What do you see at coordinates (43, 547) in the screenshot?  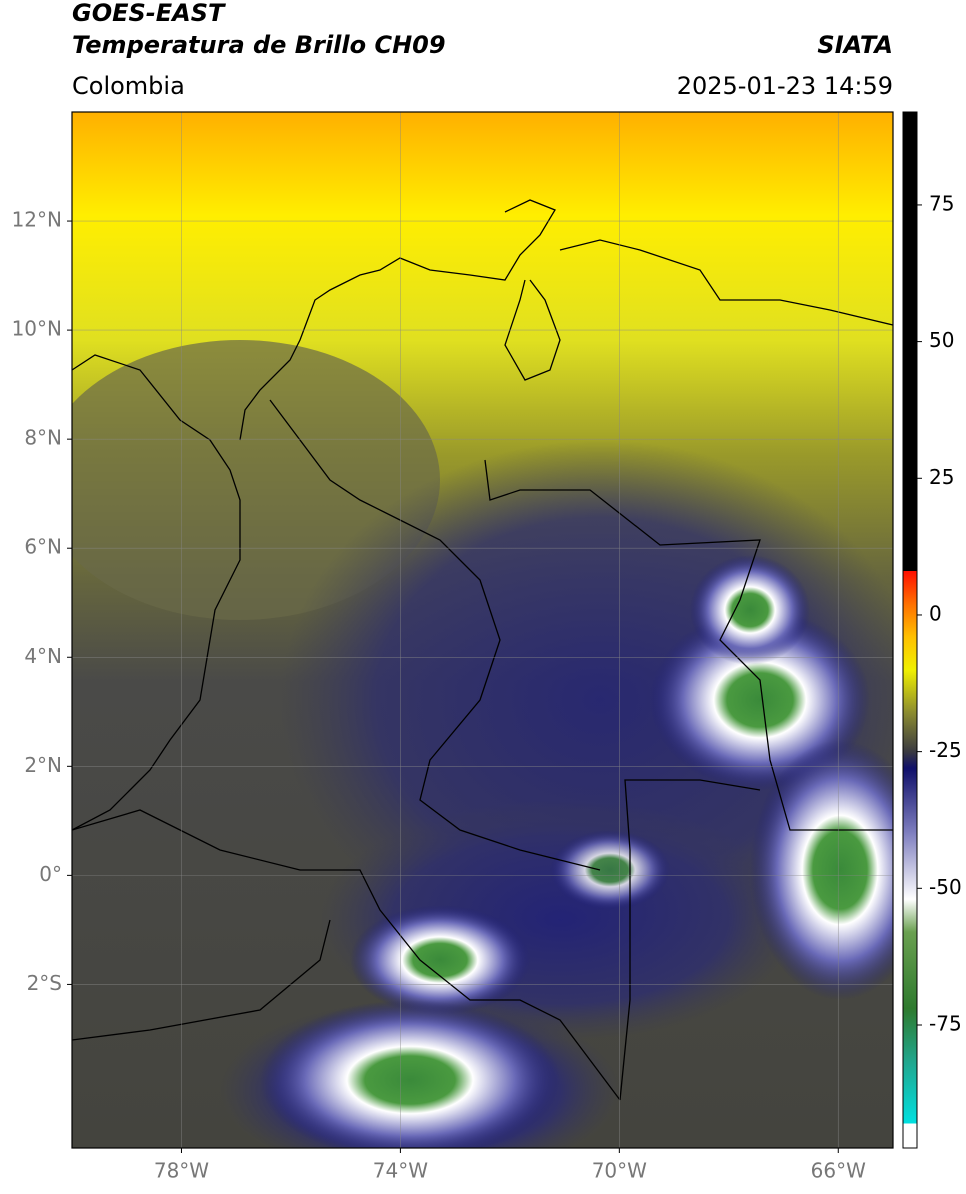 I see `lat-label: 6°N` at bounding box center [43, 547].